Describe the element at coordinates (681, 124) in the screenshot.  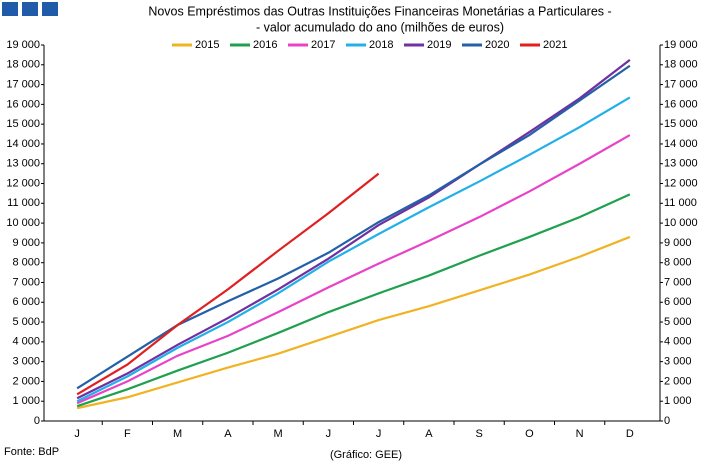
I see `y2-tick-label: 15 000` at that location.